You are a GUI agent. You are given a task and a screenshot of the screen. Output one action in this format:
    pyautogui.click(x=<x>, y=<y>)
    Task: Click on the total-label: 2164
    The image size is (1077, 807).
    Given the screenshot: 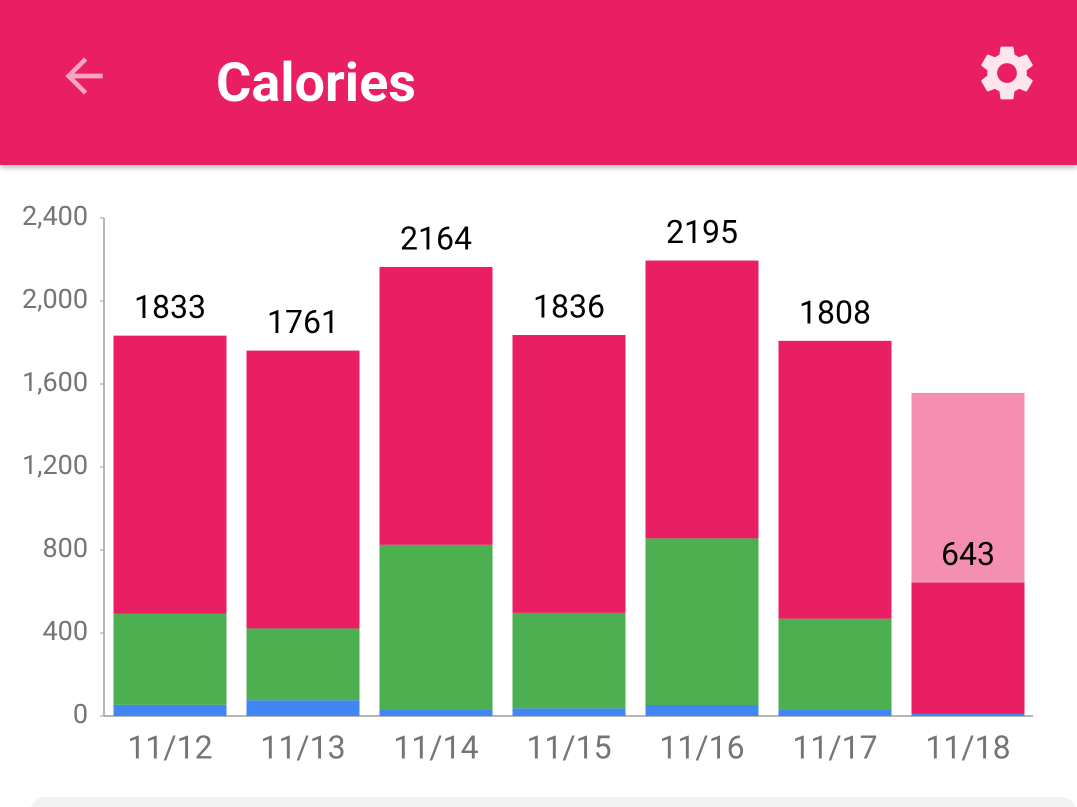 What is the action you would take?
    pyautogui.click(x=436, y=238)
    